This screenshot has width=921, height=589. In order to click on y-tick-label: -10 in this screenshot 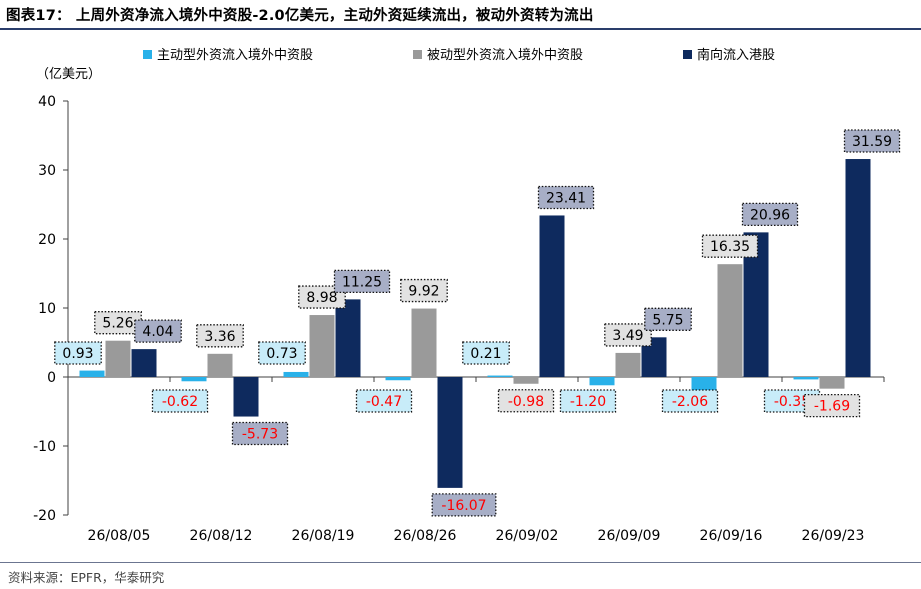, I will do `click(44, 447)`.